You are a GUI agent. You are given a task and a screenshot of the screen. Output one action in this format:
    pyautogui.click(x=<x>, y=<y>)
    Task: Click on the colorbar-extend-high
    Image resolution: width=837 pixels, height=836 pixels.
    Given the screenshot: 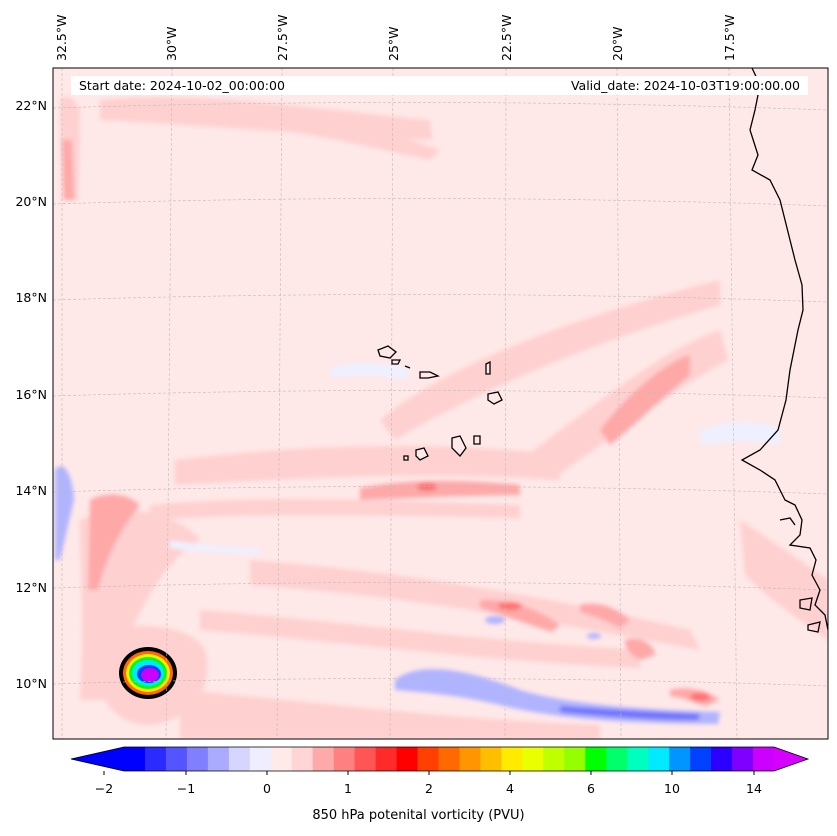 What is the action you would take?
    pyautogui.click(x=791, y=759)
    